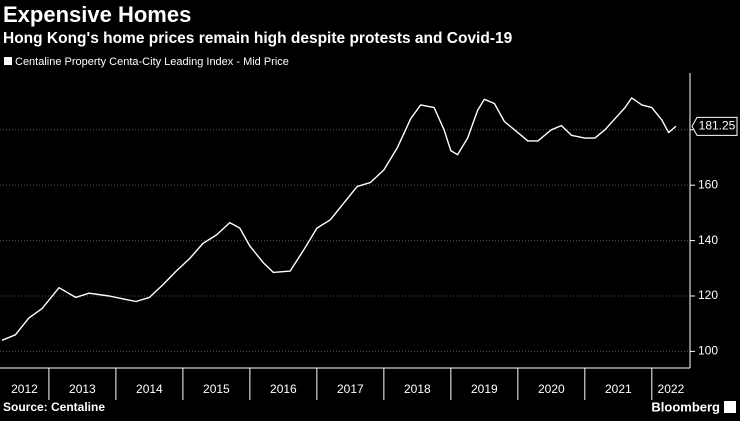 Image resolution: width=740 pixels, height=421 pixels. Describe the element at coordinates (708, 295) in the screenshot. I see `y-tick-label: 120` at that location.